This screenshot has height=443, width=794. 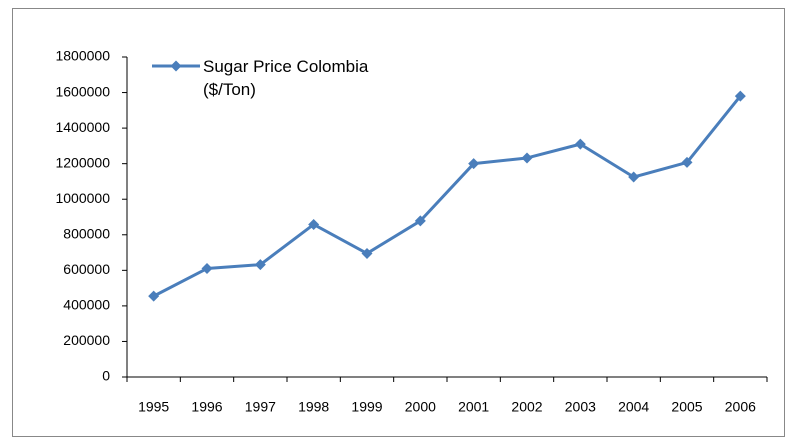 What do you see at coordinates (86, 269) in the screenshot?
I see `y-tick-label: 600000` at bounding box center [86, 269].